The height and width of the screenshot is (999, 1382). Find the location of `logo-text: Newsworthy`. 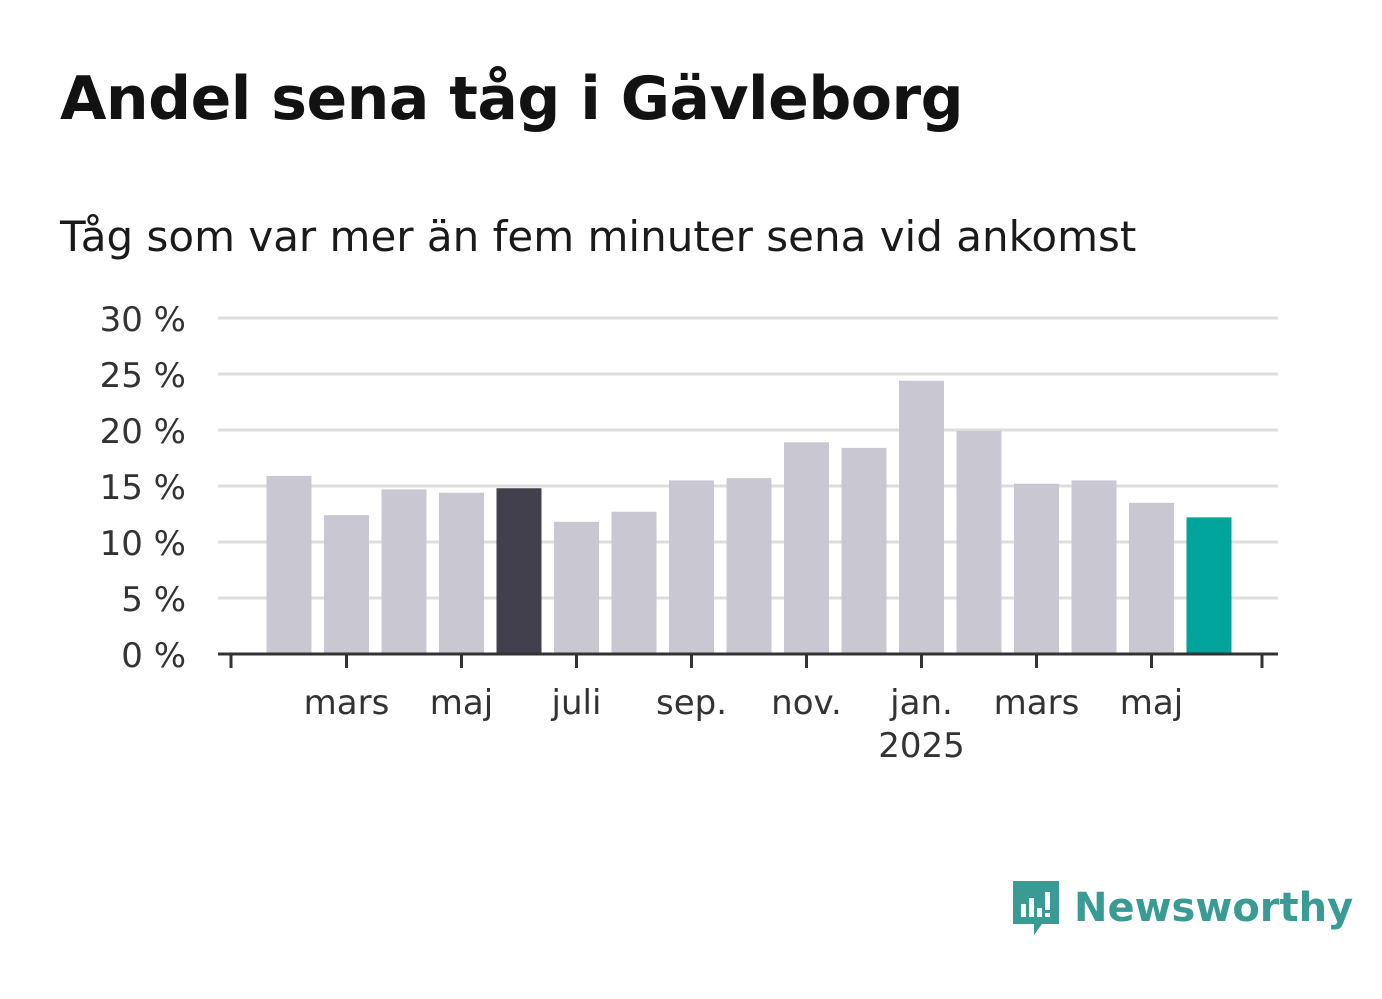

logo-text: Newsworthy is located at coordinates (1214, 908).